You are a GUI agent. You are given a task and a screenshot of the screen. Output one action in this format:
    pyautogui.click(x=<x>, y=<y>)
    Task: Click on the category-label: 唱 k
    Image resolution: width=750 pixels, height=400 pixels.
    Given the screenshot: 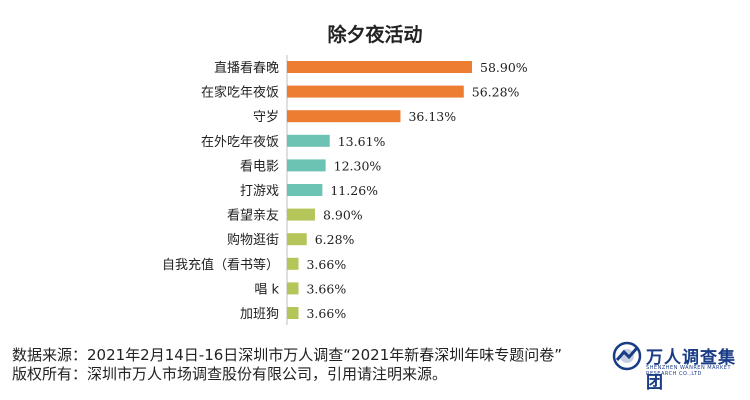 What is the action you would take?
    pyautogui.click(x=266, y=289)
    